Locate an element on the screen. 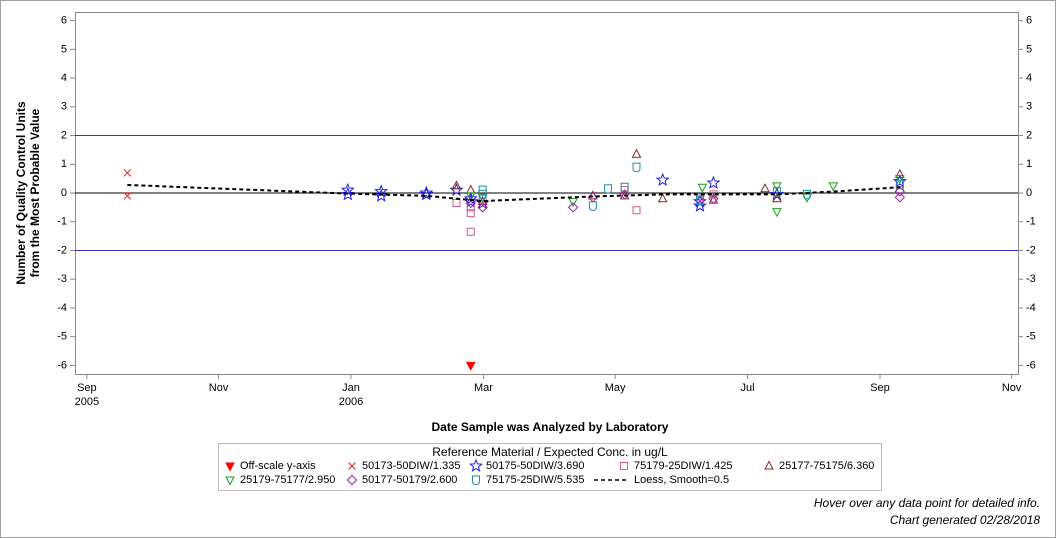  legend-label: Off-scale y-axis is located at coordinates (278, 466).